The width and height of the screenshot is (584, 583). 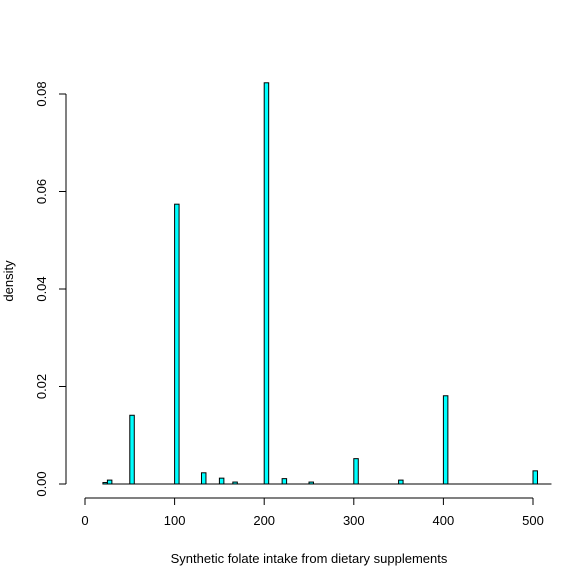 I want to click on y-axis: 0.00 0.02 0.04 0.06 0.08, so click(x=50, y=289).